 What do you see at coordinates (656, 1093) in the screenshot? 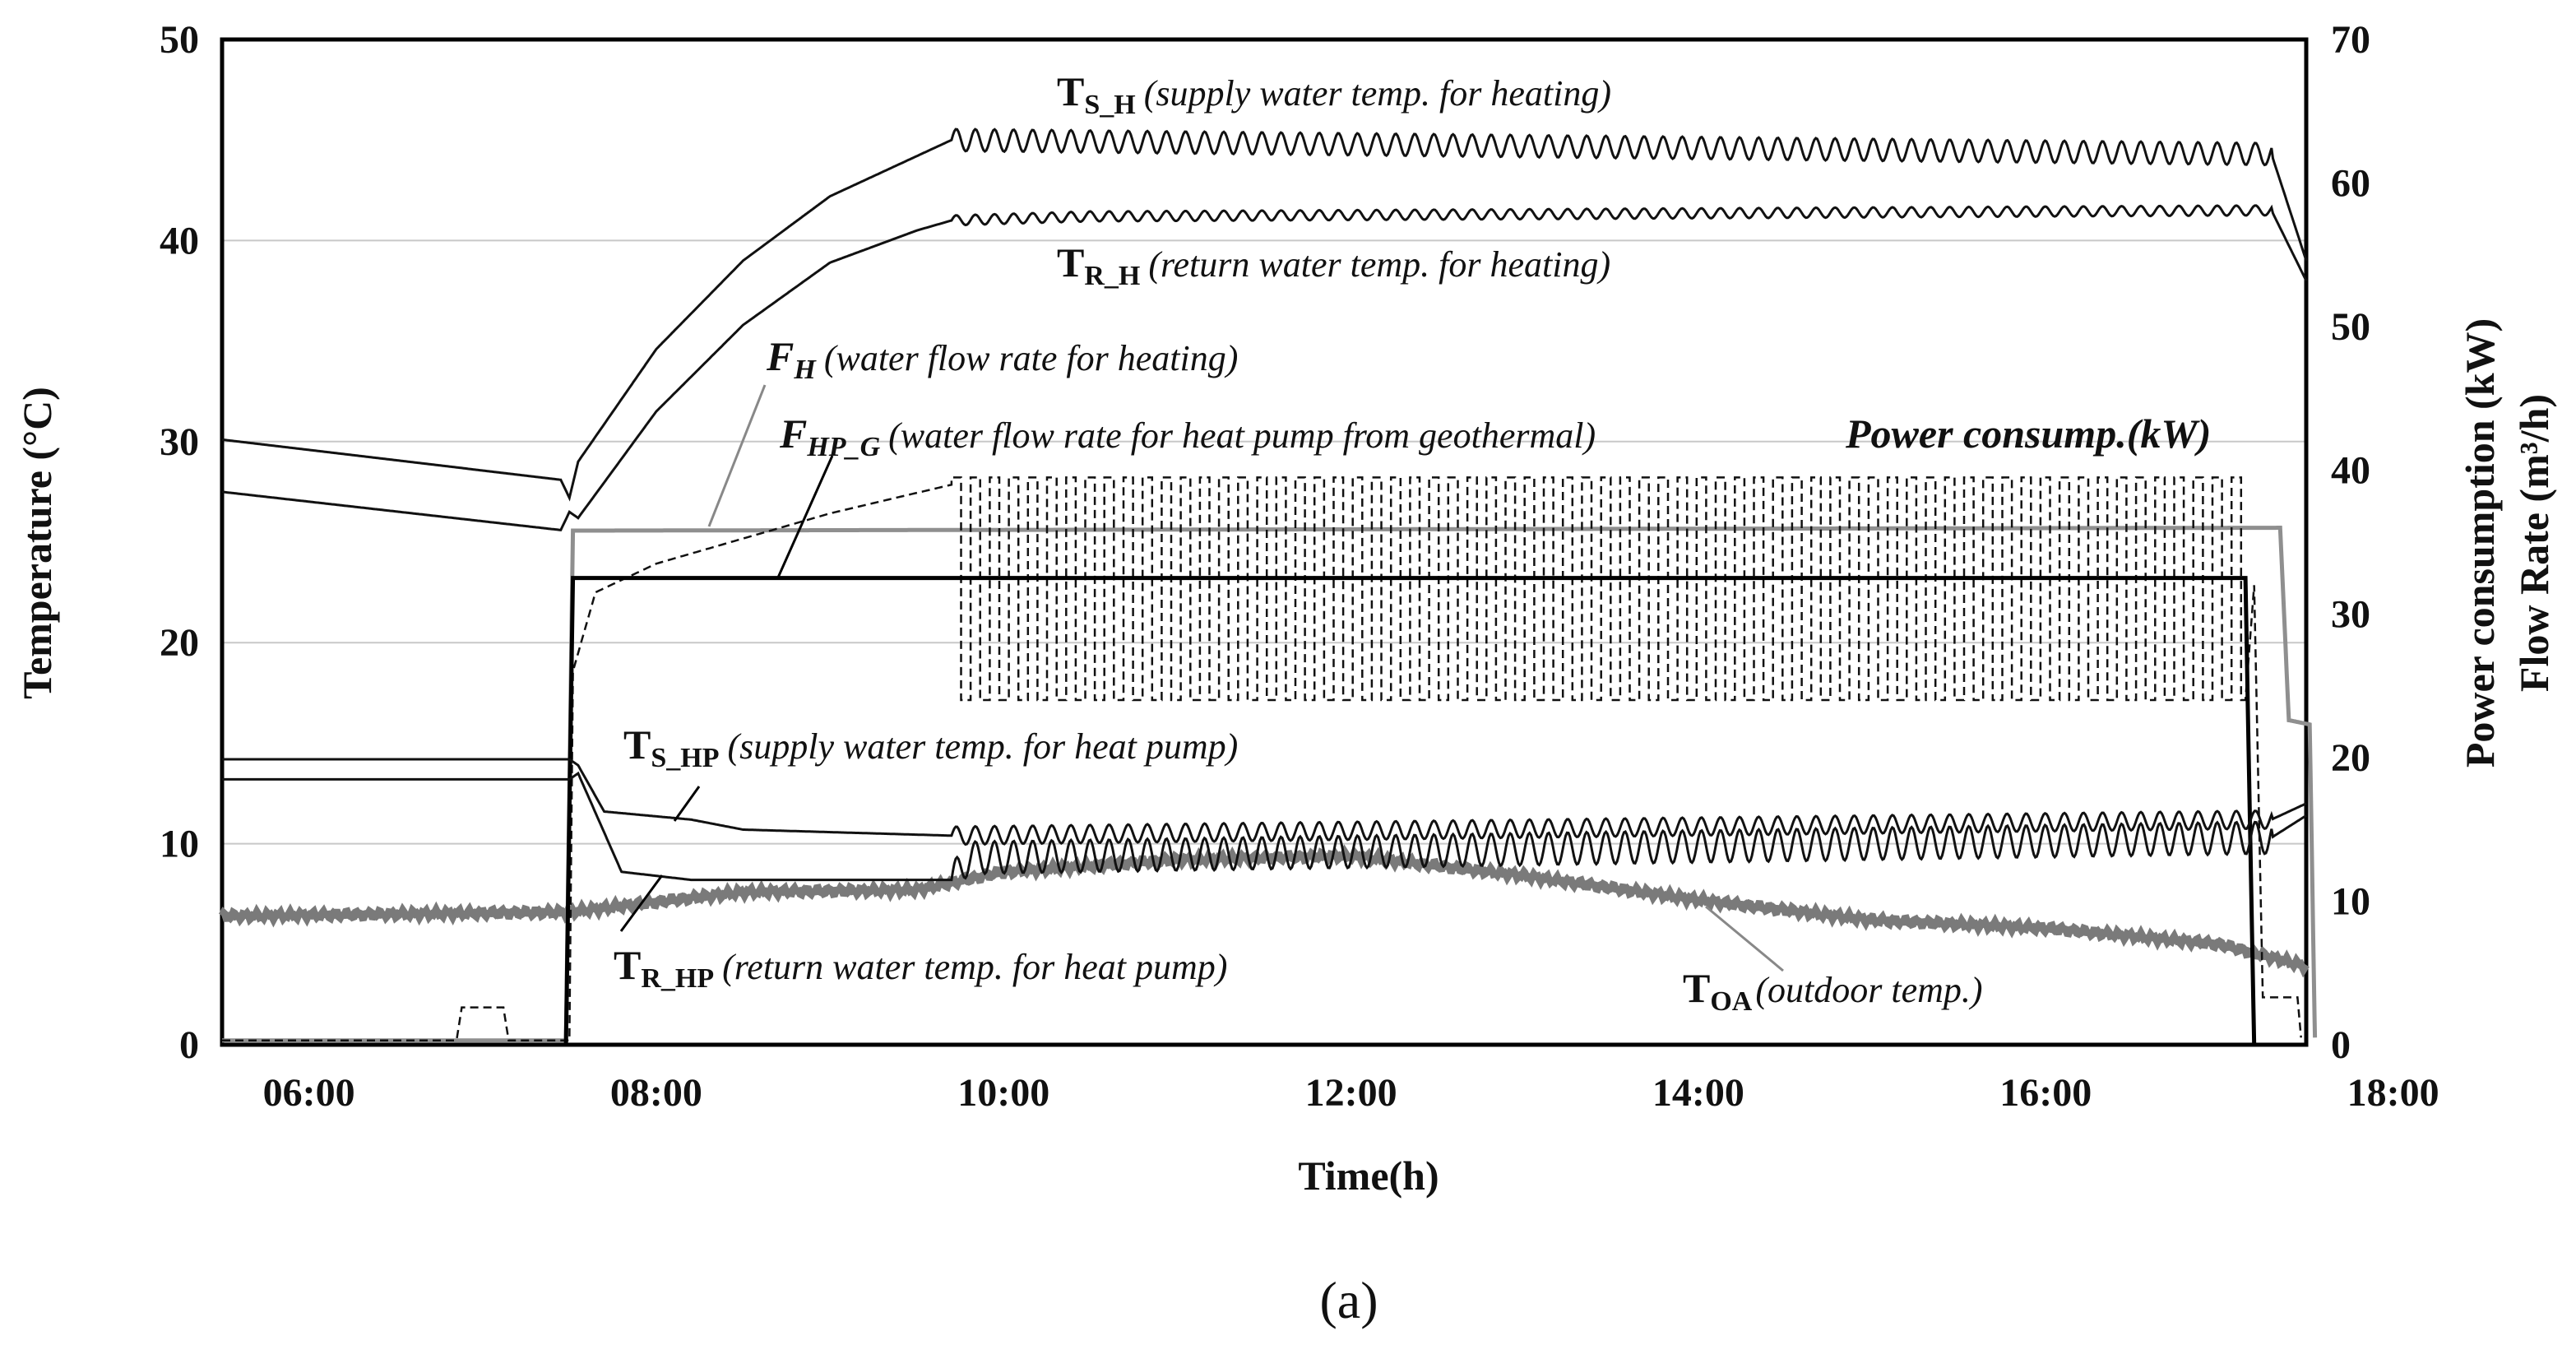
I see `x-tick-label: 08:00` at bounding box center [656, 1093].